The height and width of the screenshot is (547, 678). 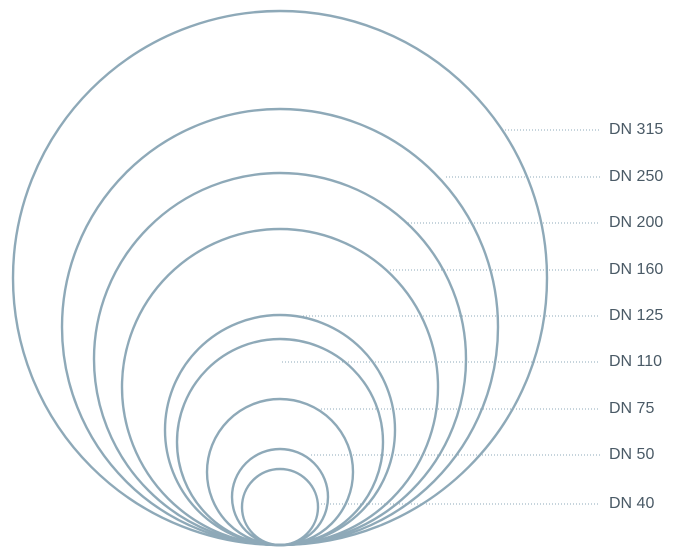 What do you see at coordinates (635, 361) in the screenshot?
I see `size-label-dn-110: DN 110` at bounding box center [635, 361].